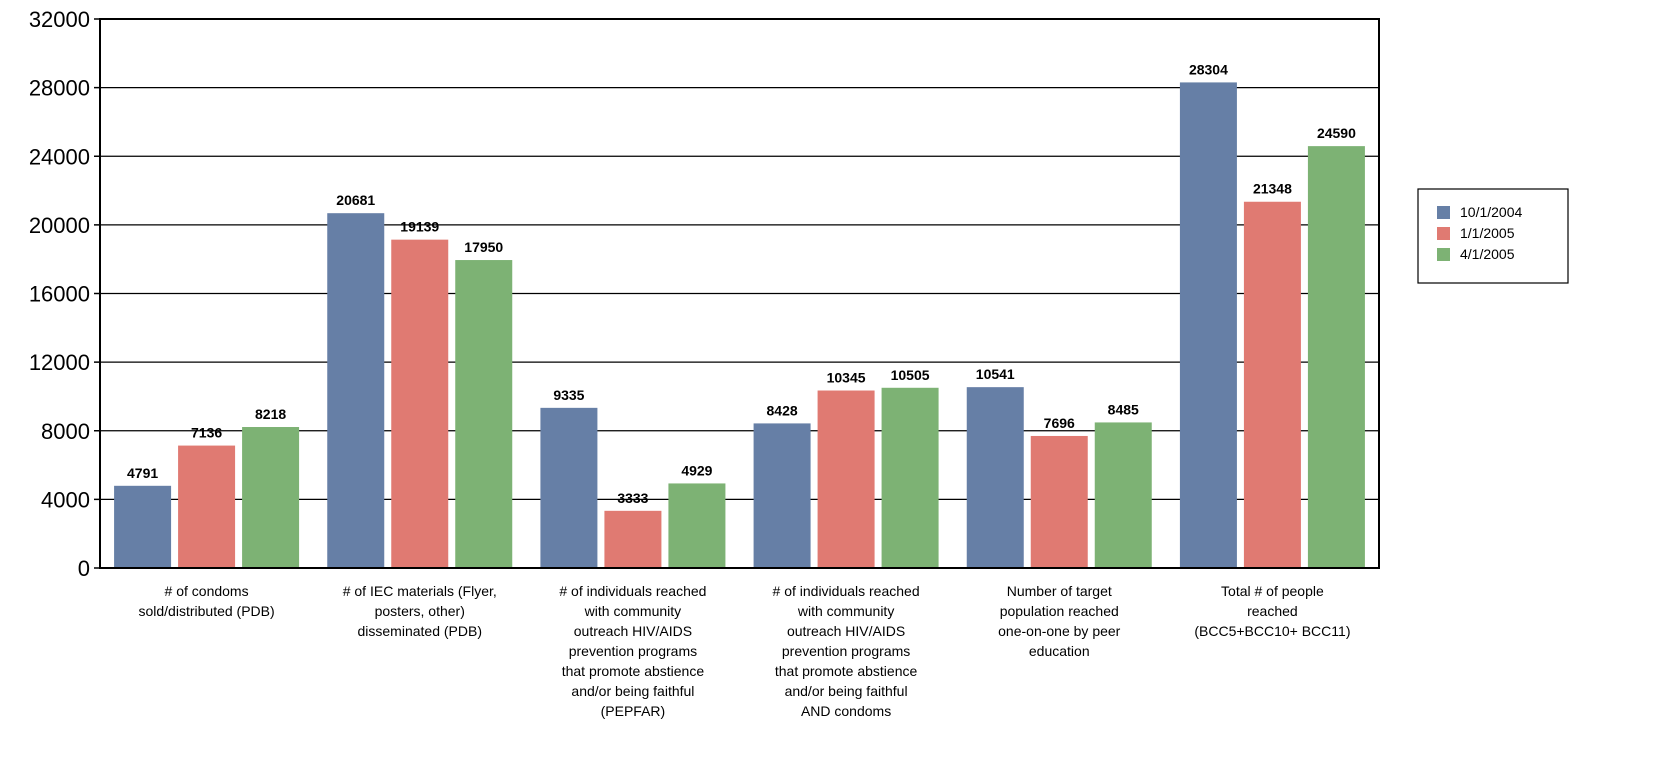 This screenshot has height=773, width=1674. What do you see at coordinates (1272, 189) in the screenshot?
I see `data-label: 21348` at bounding box center [1272, 189].